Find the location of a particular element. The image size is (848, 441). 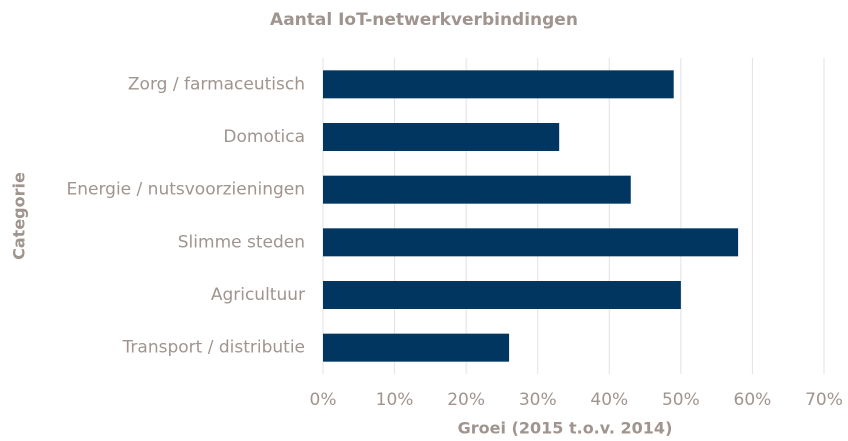

y-tick-label: Domotica is located at coordinates (264, 137).